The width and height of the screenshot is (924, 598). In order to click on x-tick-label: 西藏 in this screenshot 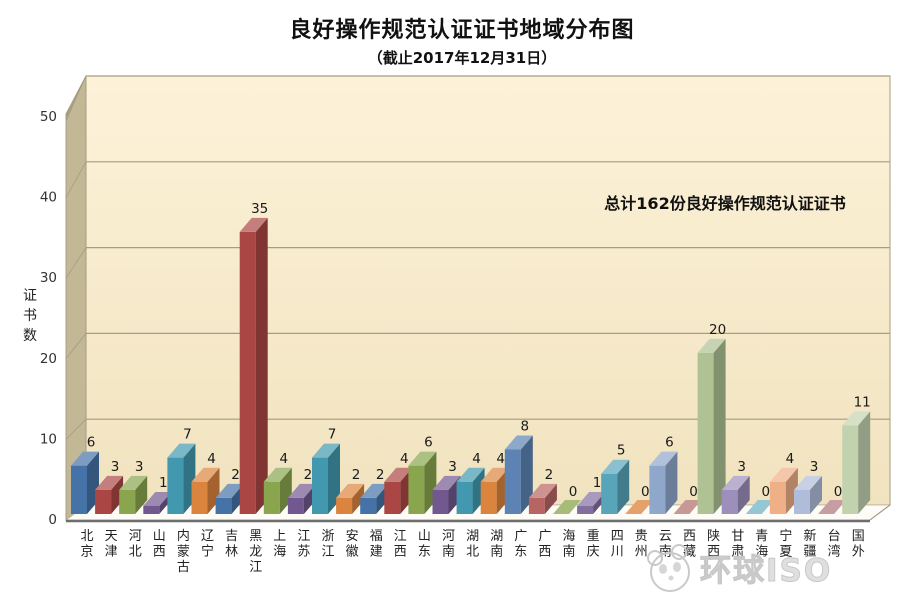, I will do `click(689, 544)`.